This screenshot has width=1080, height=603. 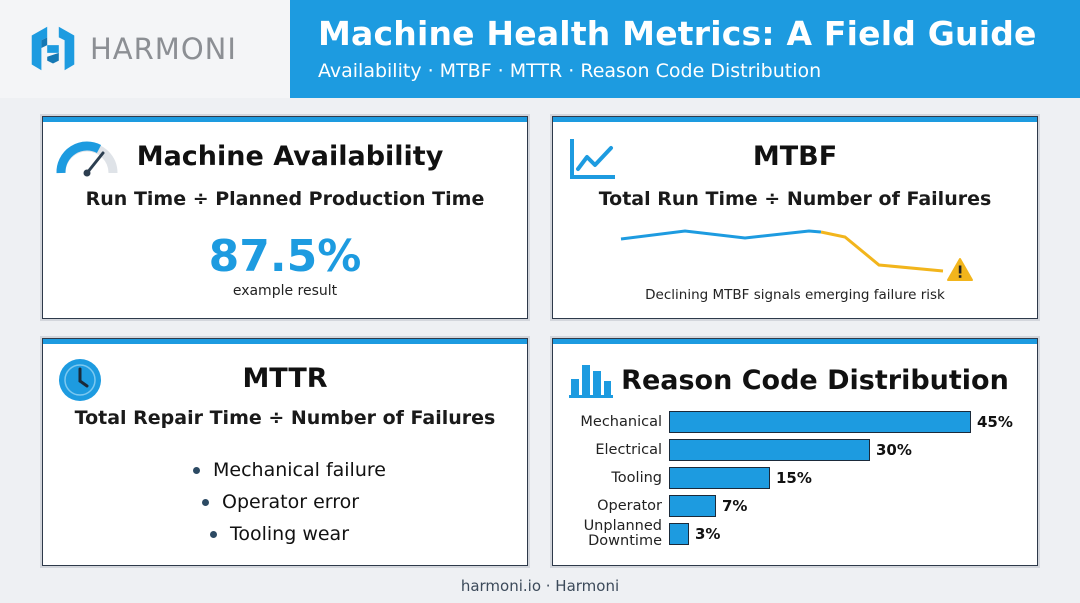 What do you see at coordinates (285, 256) in the screenshot?
I see `availability-value: 87.5%` at bounding box center [285, 256].